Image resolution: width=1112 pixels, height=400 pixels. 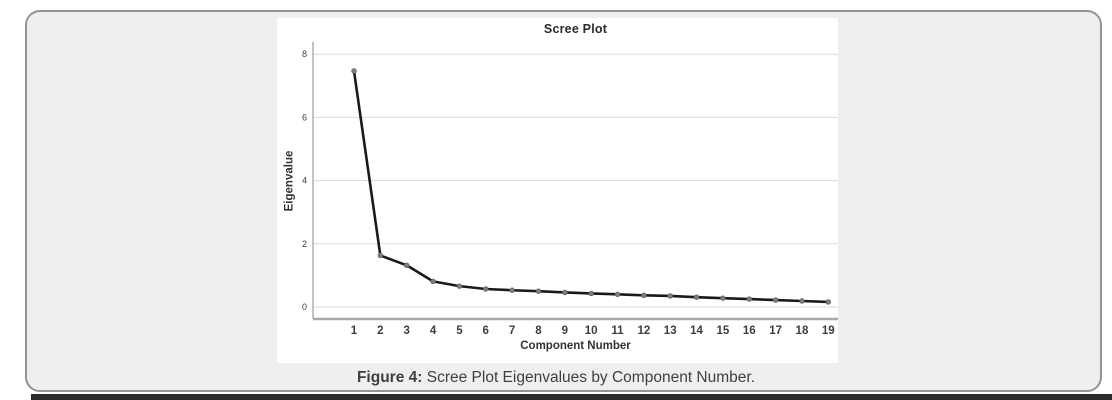 What do you see at coordinates (304, 244) in the screenshot?
I see `y-tick-label: 2` at bounding box center [304, 244].